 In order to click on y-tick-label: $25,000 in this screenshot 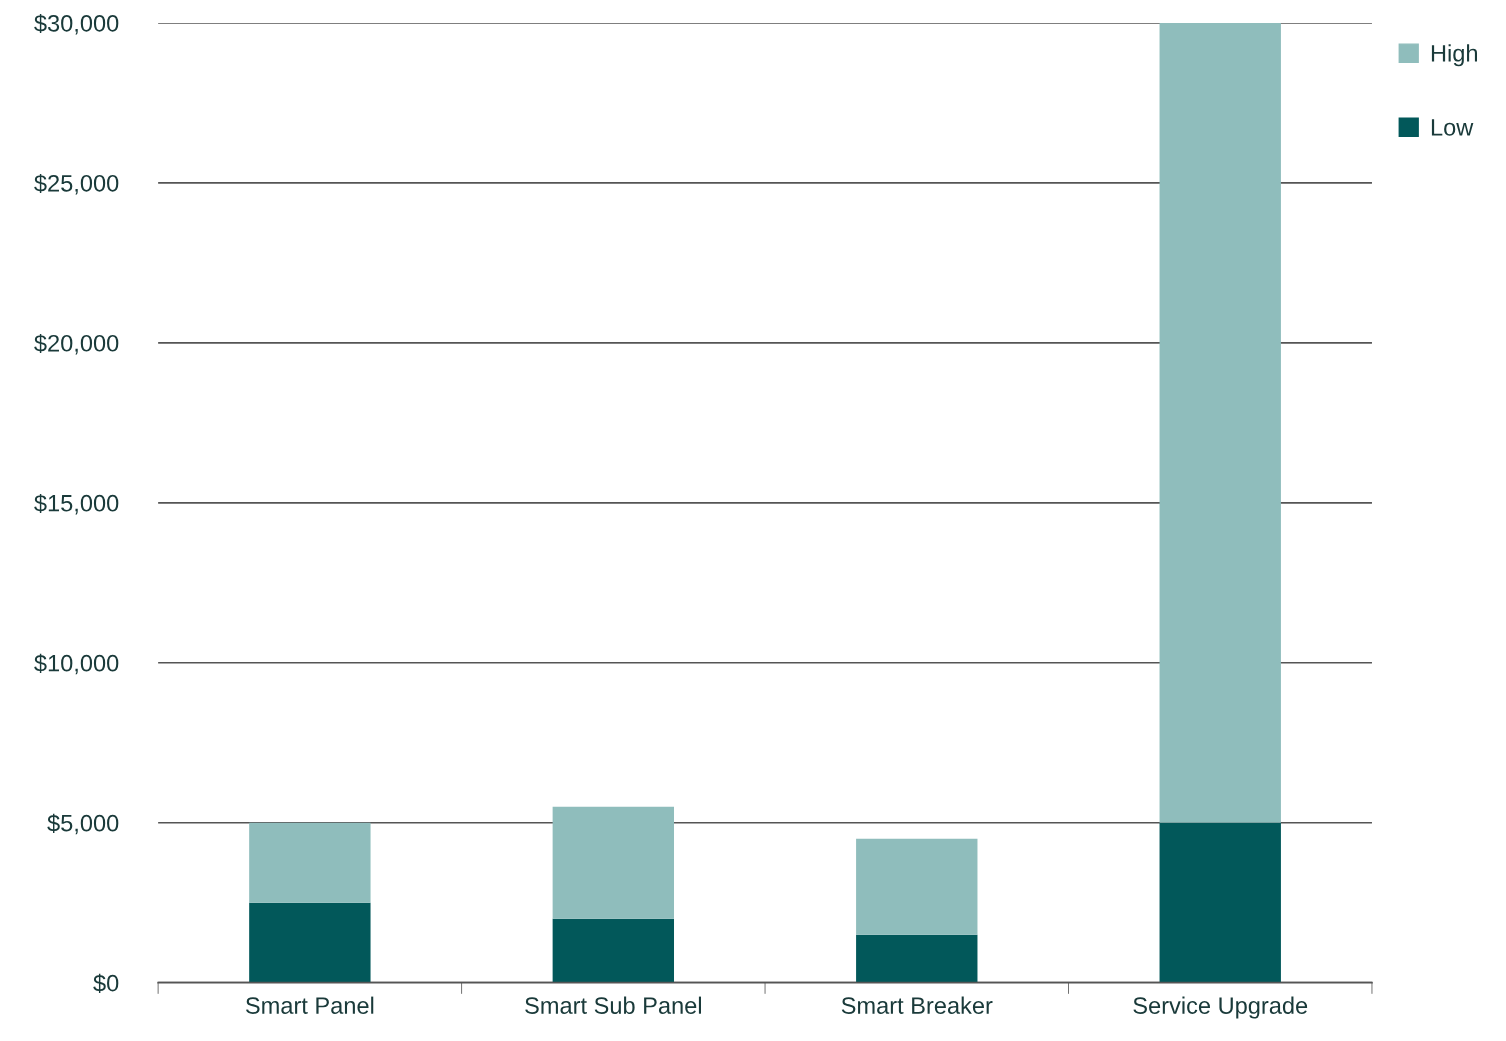, I will do `click(76, 184)`.